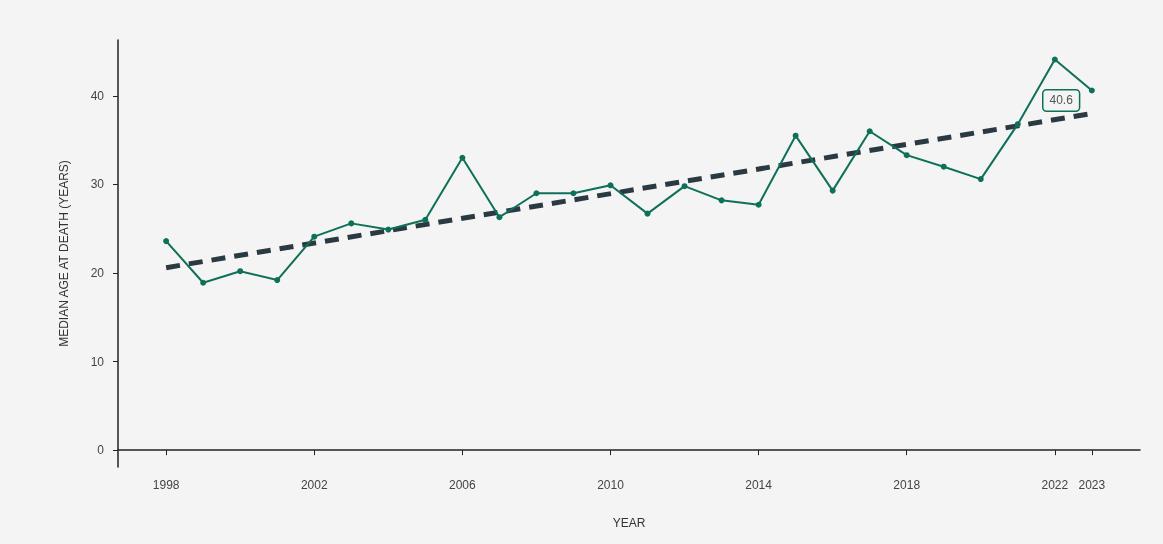 This screenshot has width=1163, height=544. Describe the element at coordinates (759, 485) in the screenshot. I see `x-tick-label: 2014` at that location.